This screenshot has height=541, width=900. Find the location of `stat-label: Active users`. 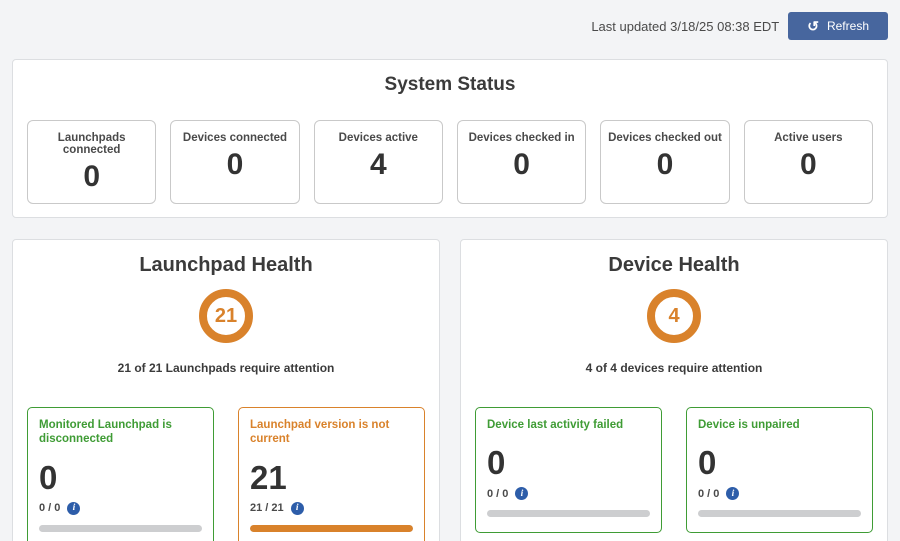

stat-label: Active users is located at coordinates (808, 138).